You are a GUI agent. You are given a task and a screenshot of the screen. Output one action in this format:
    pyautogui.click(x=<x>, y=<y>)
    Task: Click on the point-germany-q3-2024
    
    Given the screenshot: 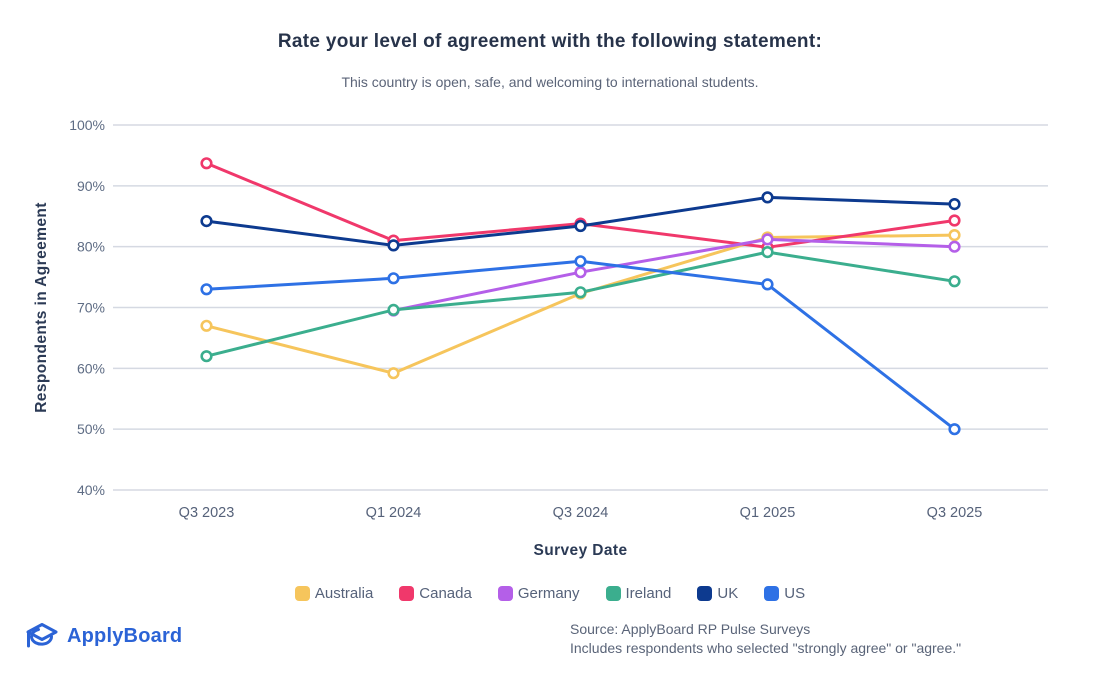 What is the action you would take?
    pyautogui.click(x=580, y=272)
    